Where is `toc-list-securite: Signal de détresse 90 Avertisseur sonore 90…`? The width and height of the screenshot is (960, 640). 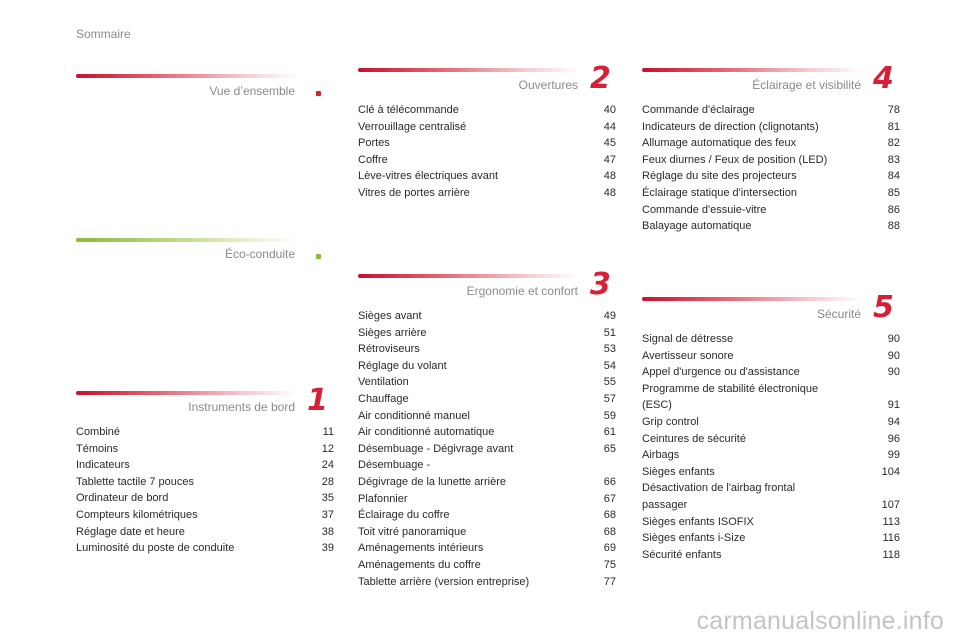
toc-list-securite: Signal de détresse 90 Avertisseur sonore 90… is located at coordinates (771, 447).